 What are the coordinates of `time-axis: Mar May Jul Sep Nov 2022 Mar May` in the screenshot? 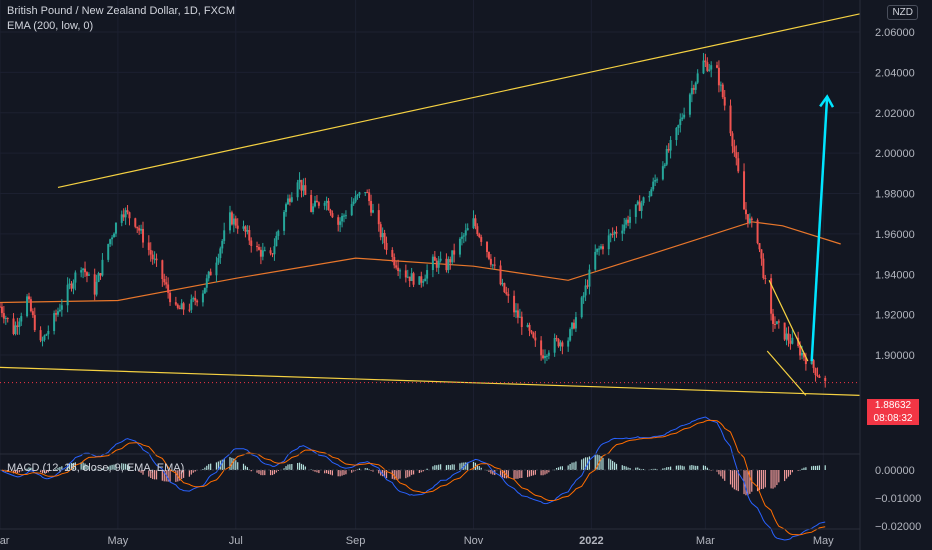 It's located at (417, 541).